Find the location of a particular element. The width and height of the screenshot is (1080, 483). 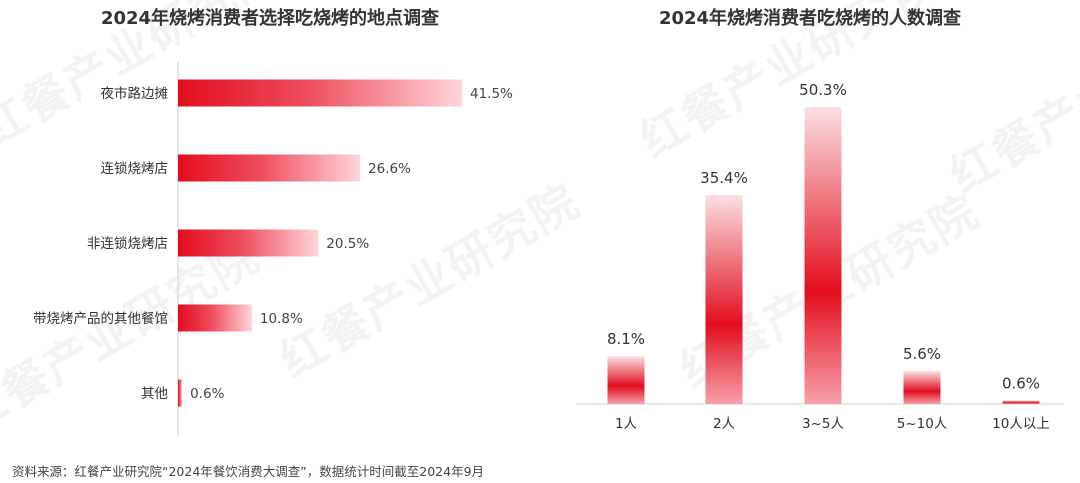

category-label: 连锁烧烤店 is located at coordinates (135, 169).